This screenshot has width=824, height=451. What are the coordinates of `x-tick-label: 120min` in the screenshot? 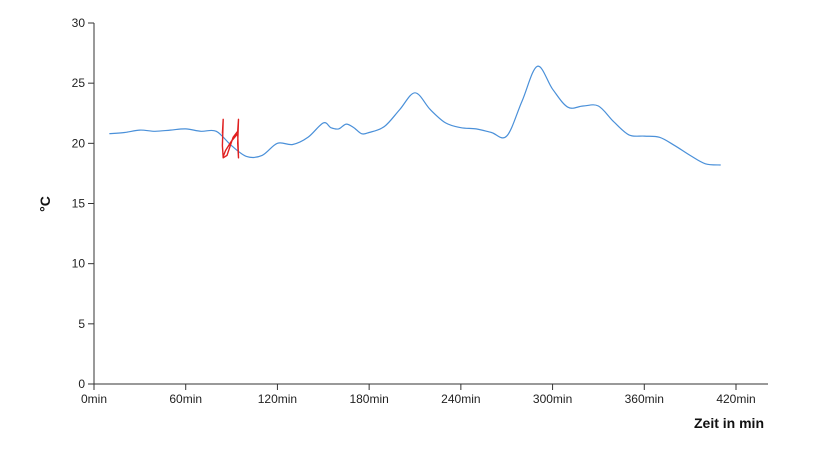 It's located at (277, 399).